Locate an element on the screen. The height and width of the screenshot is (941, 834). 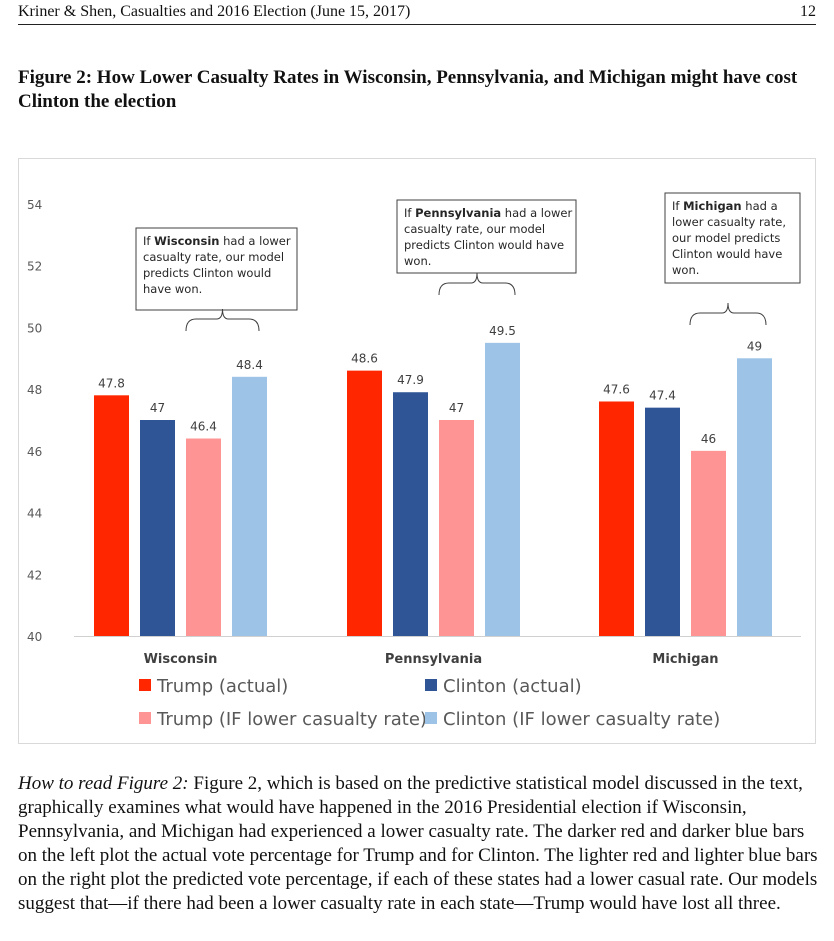
annotation-text: lower casualty rate, is located at coordinates (729, 222).